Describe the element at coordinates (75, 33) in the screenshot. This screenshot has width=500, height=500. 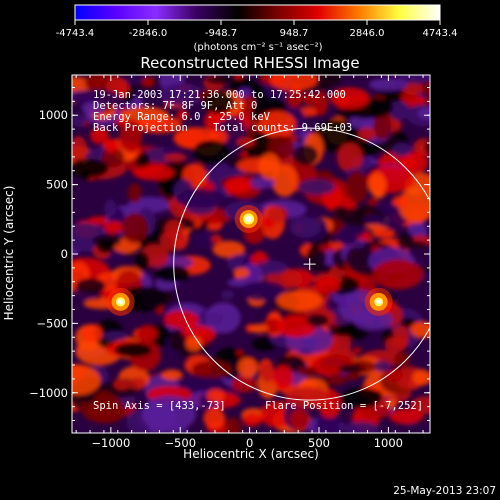
I see `colorbar-tick-label: -4743.4` at that location.